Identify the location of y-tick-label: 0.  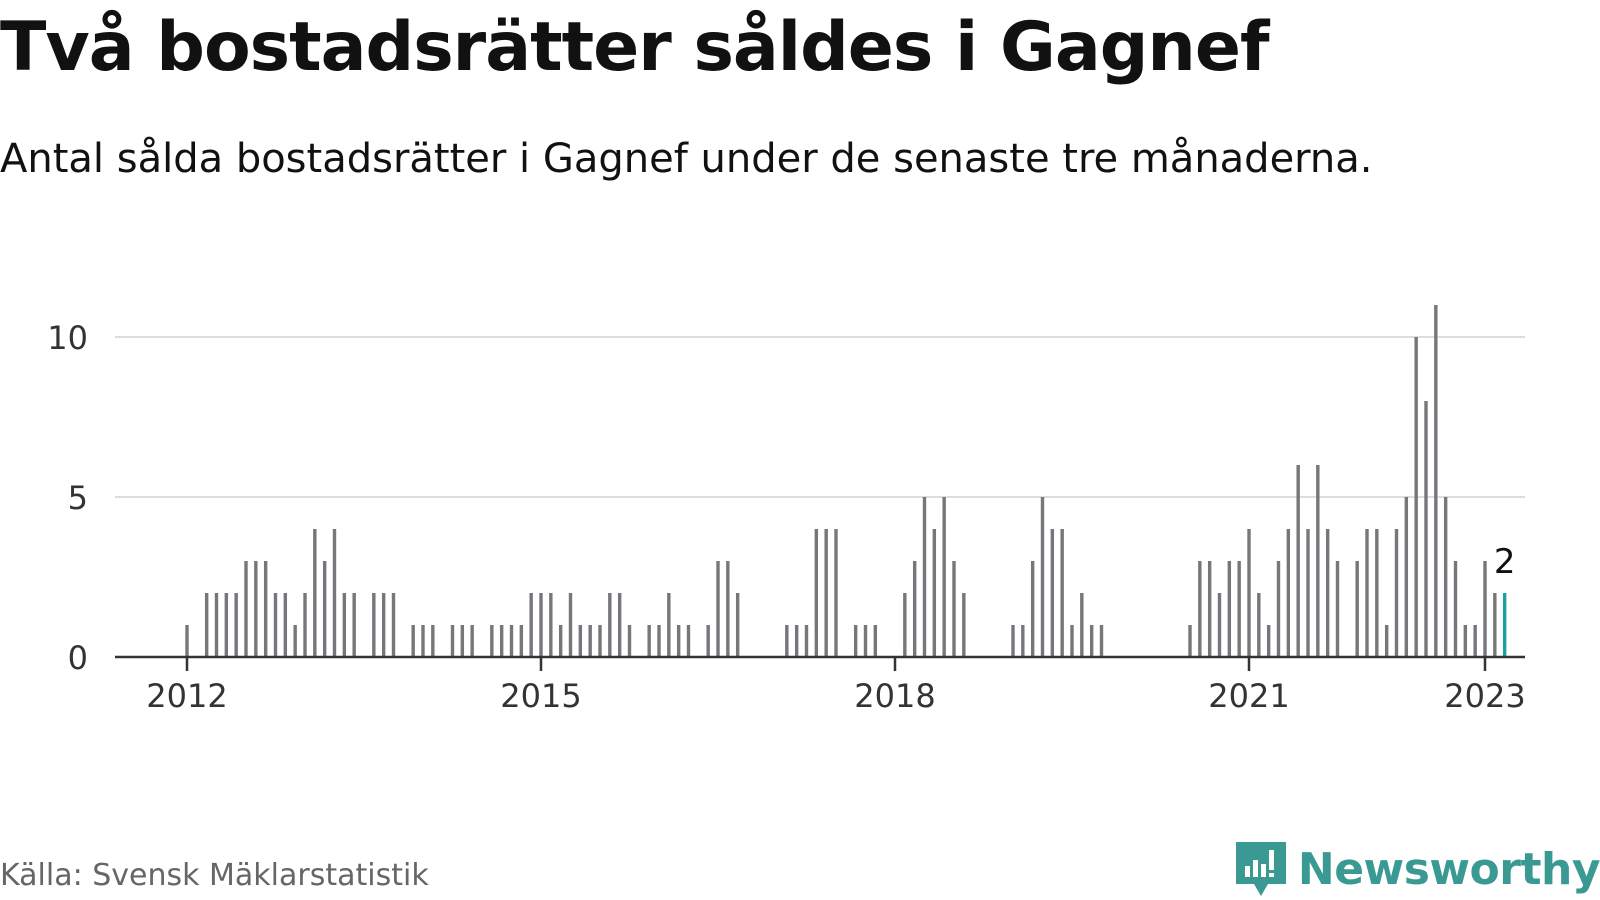
(78, 658).